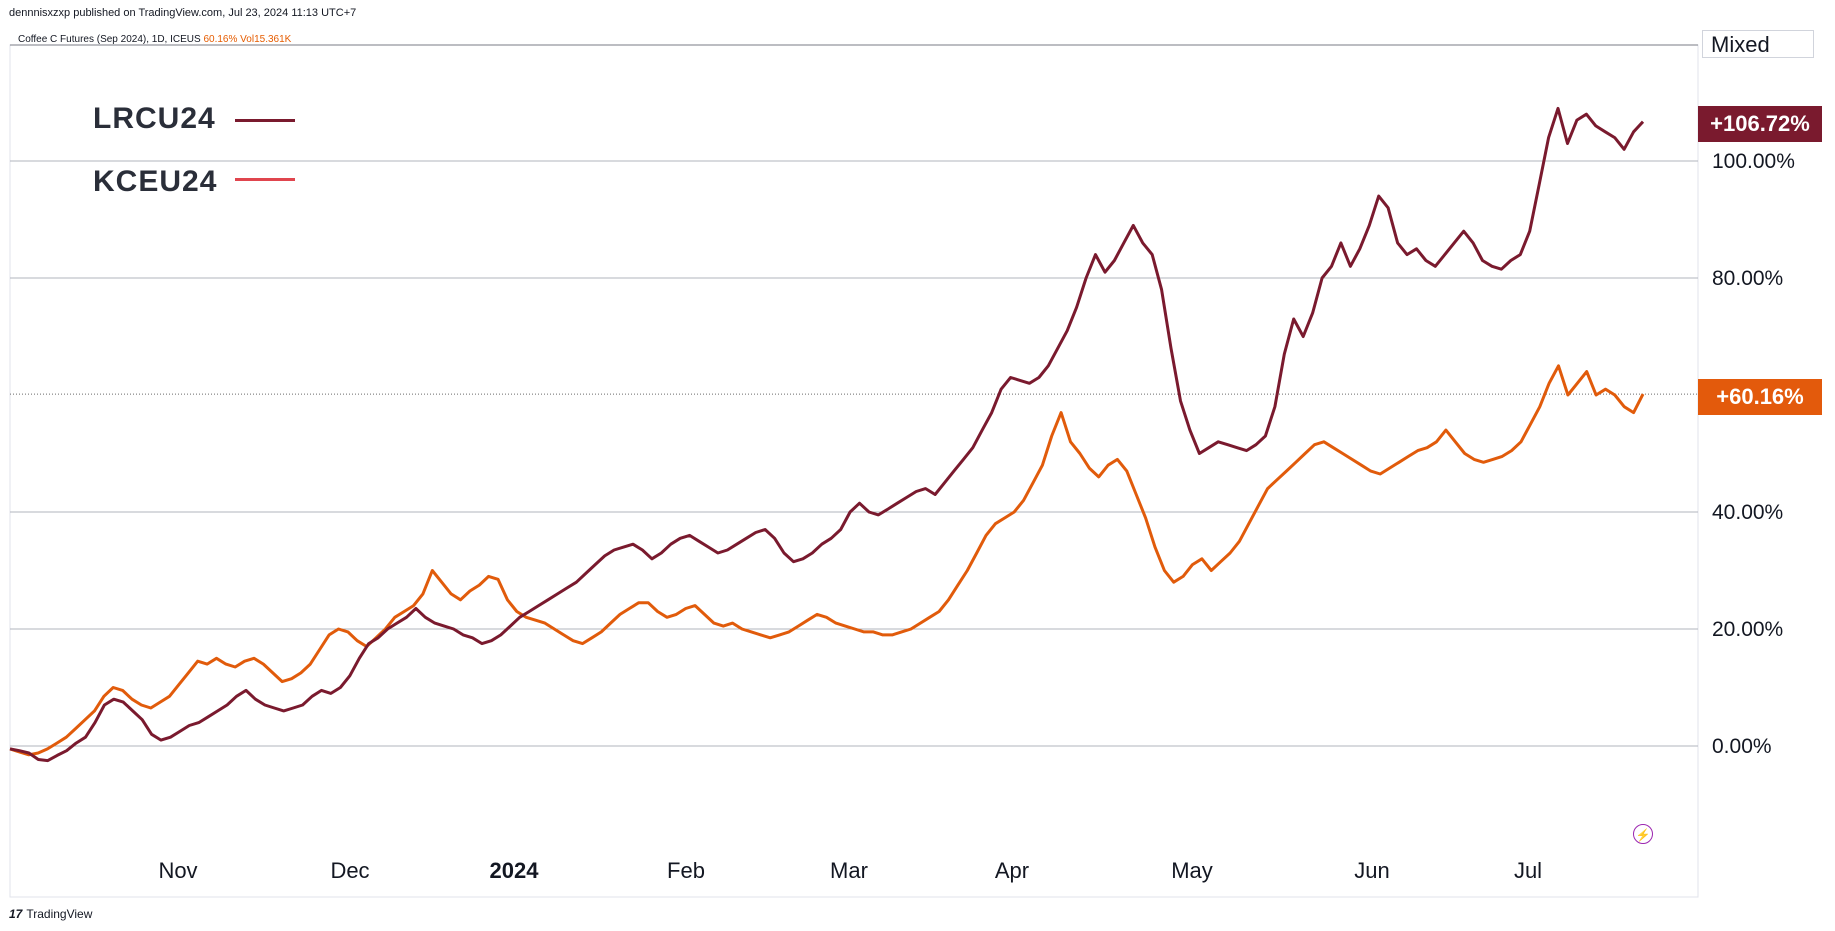  What do you see at coordinates (1748, 512) in the screenshot?
I see `y-tick: 40.00%` at bounding box center [1748, 512].